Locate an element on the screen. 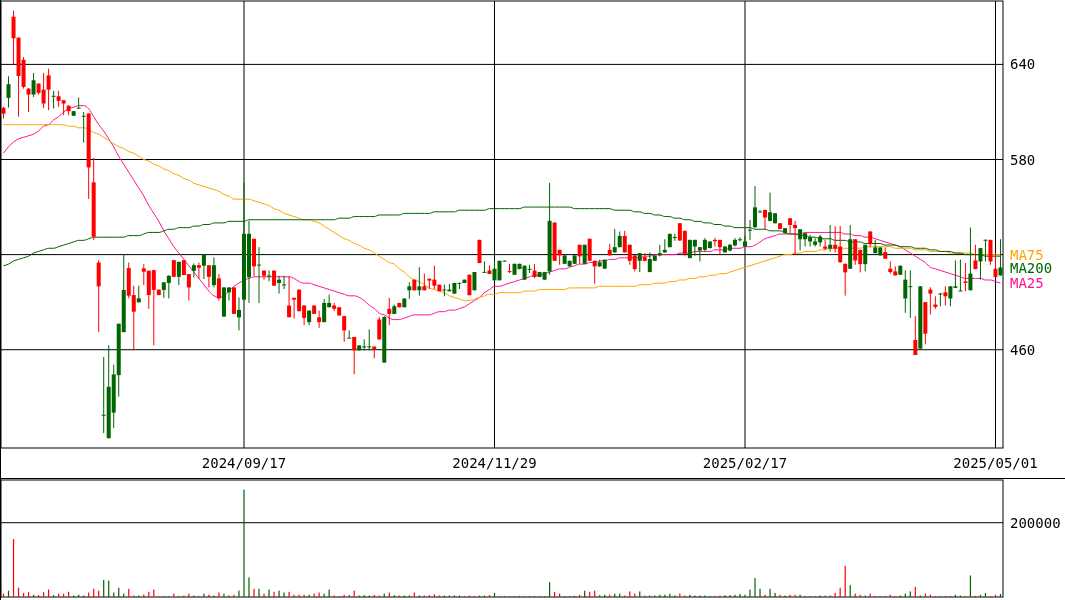 The width and height of the screenshot is (1065, 600). x-tick-label: 2024/11/29 is located at coordinates (494, 463).